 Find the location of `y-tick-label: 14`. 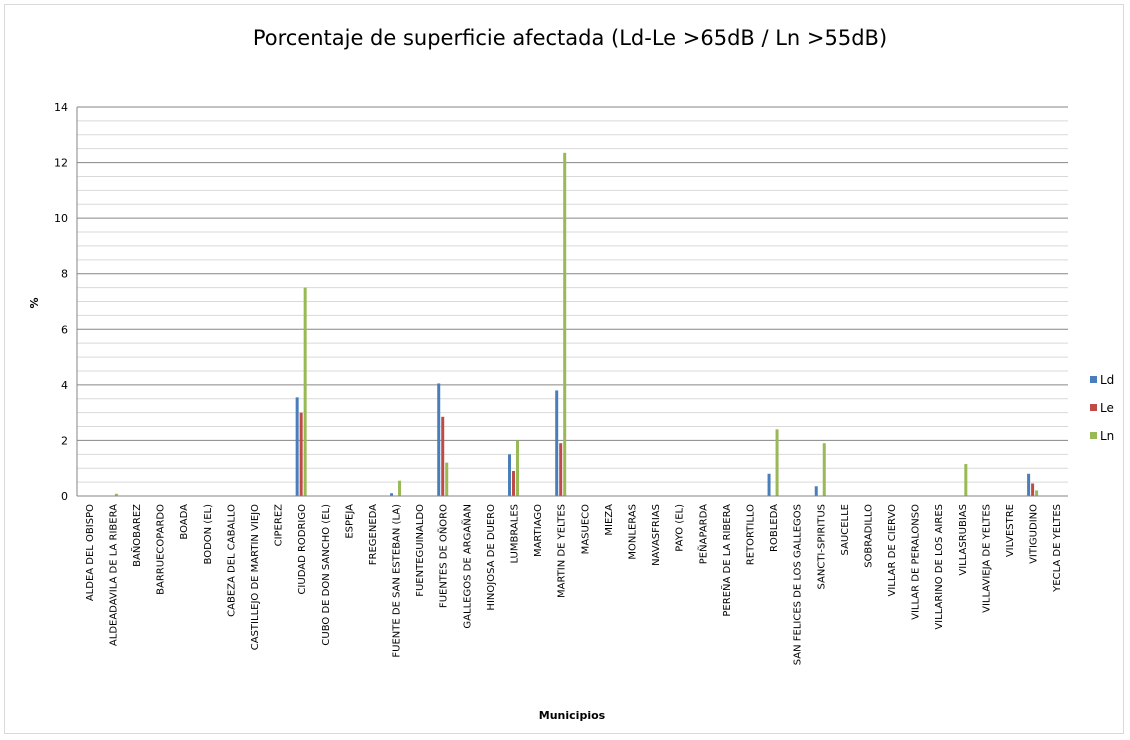

y-tick-label: 14 is located at coordinates (61, 107).